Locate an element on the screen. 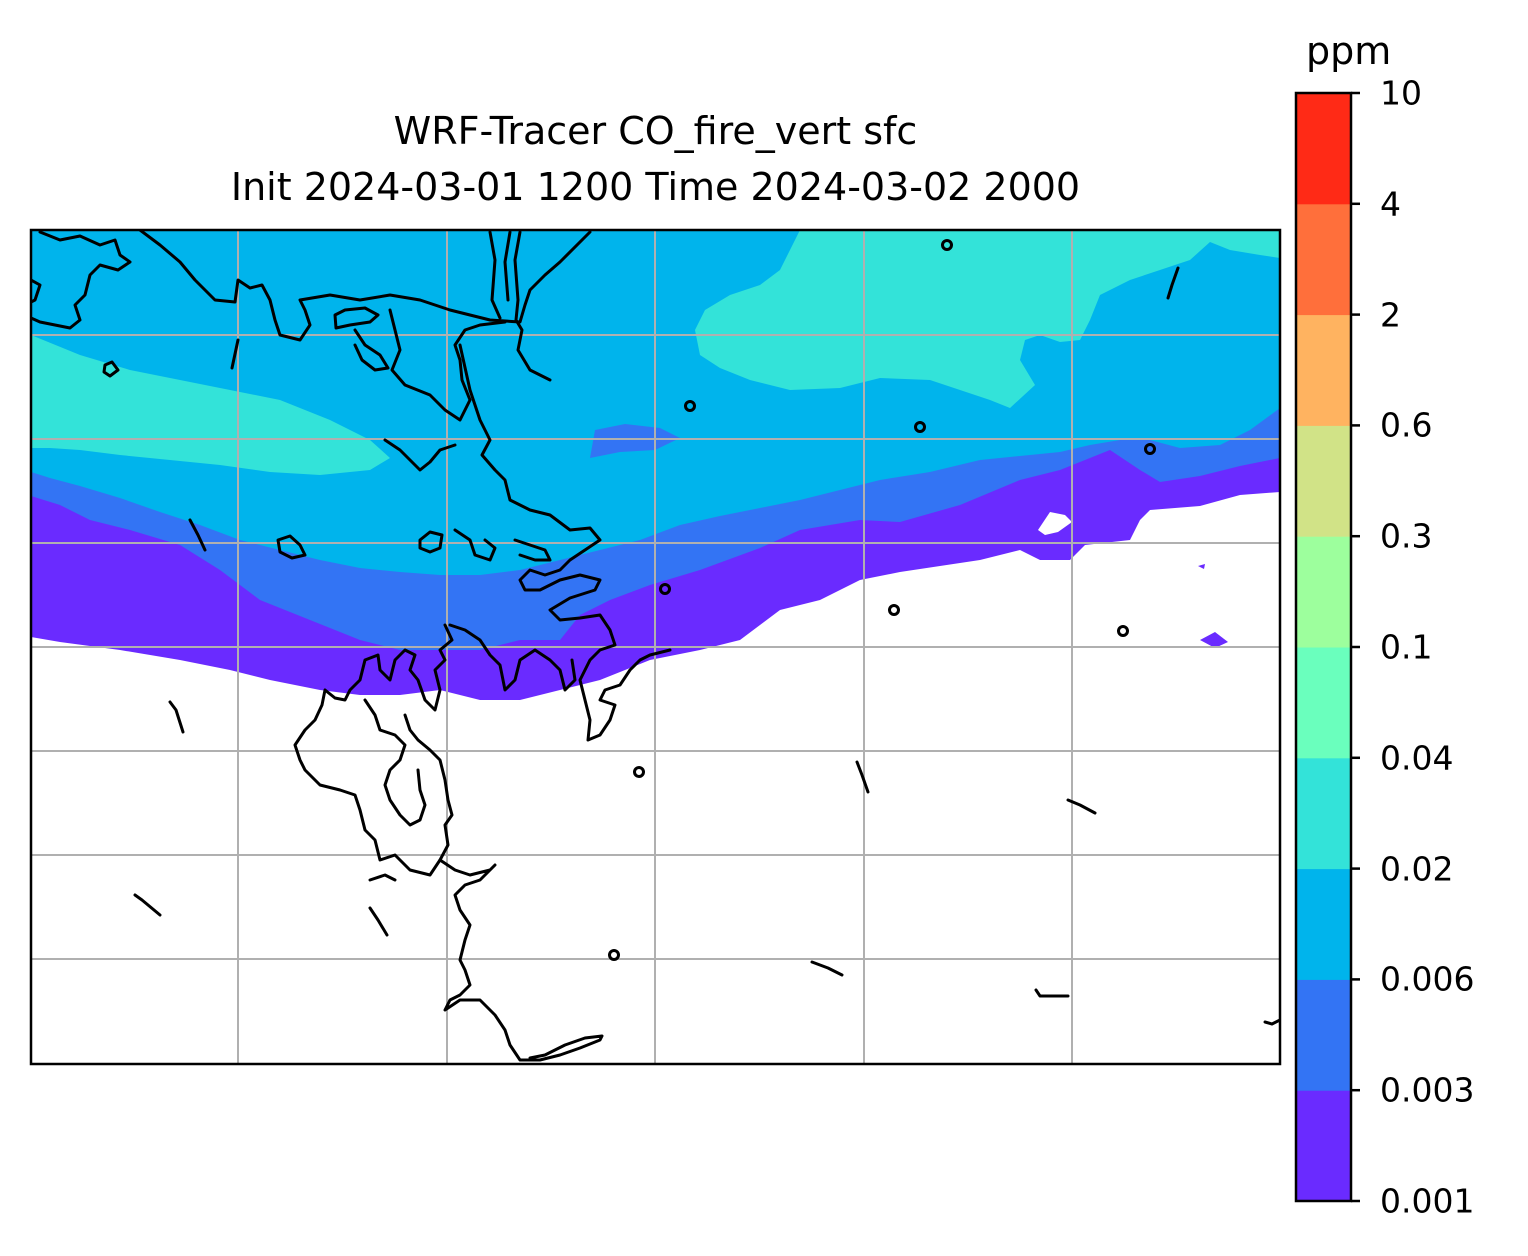  title-line-1: WRF-Tracer CO_fire_vert sfc is located at coordinates (655, 131).